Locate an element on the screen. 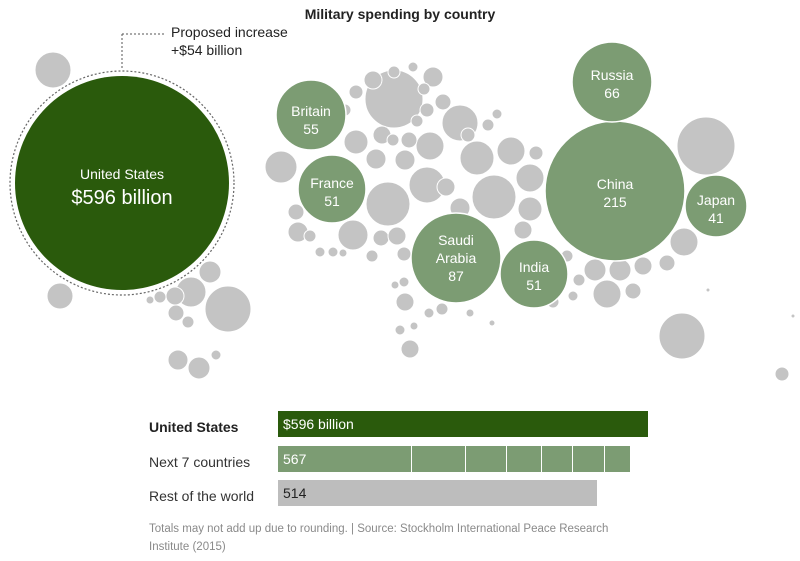  bar-label-united-states: United States is located at coordinates (194, 427).